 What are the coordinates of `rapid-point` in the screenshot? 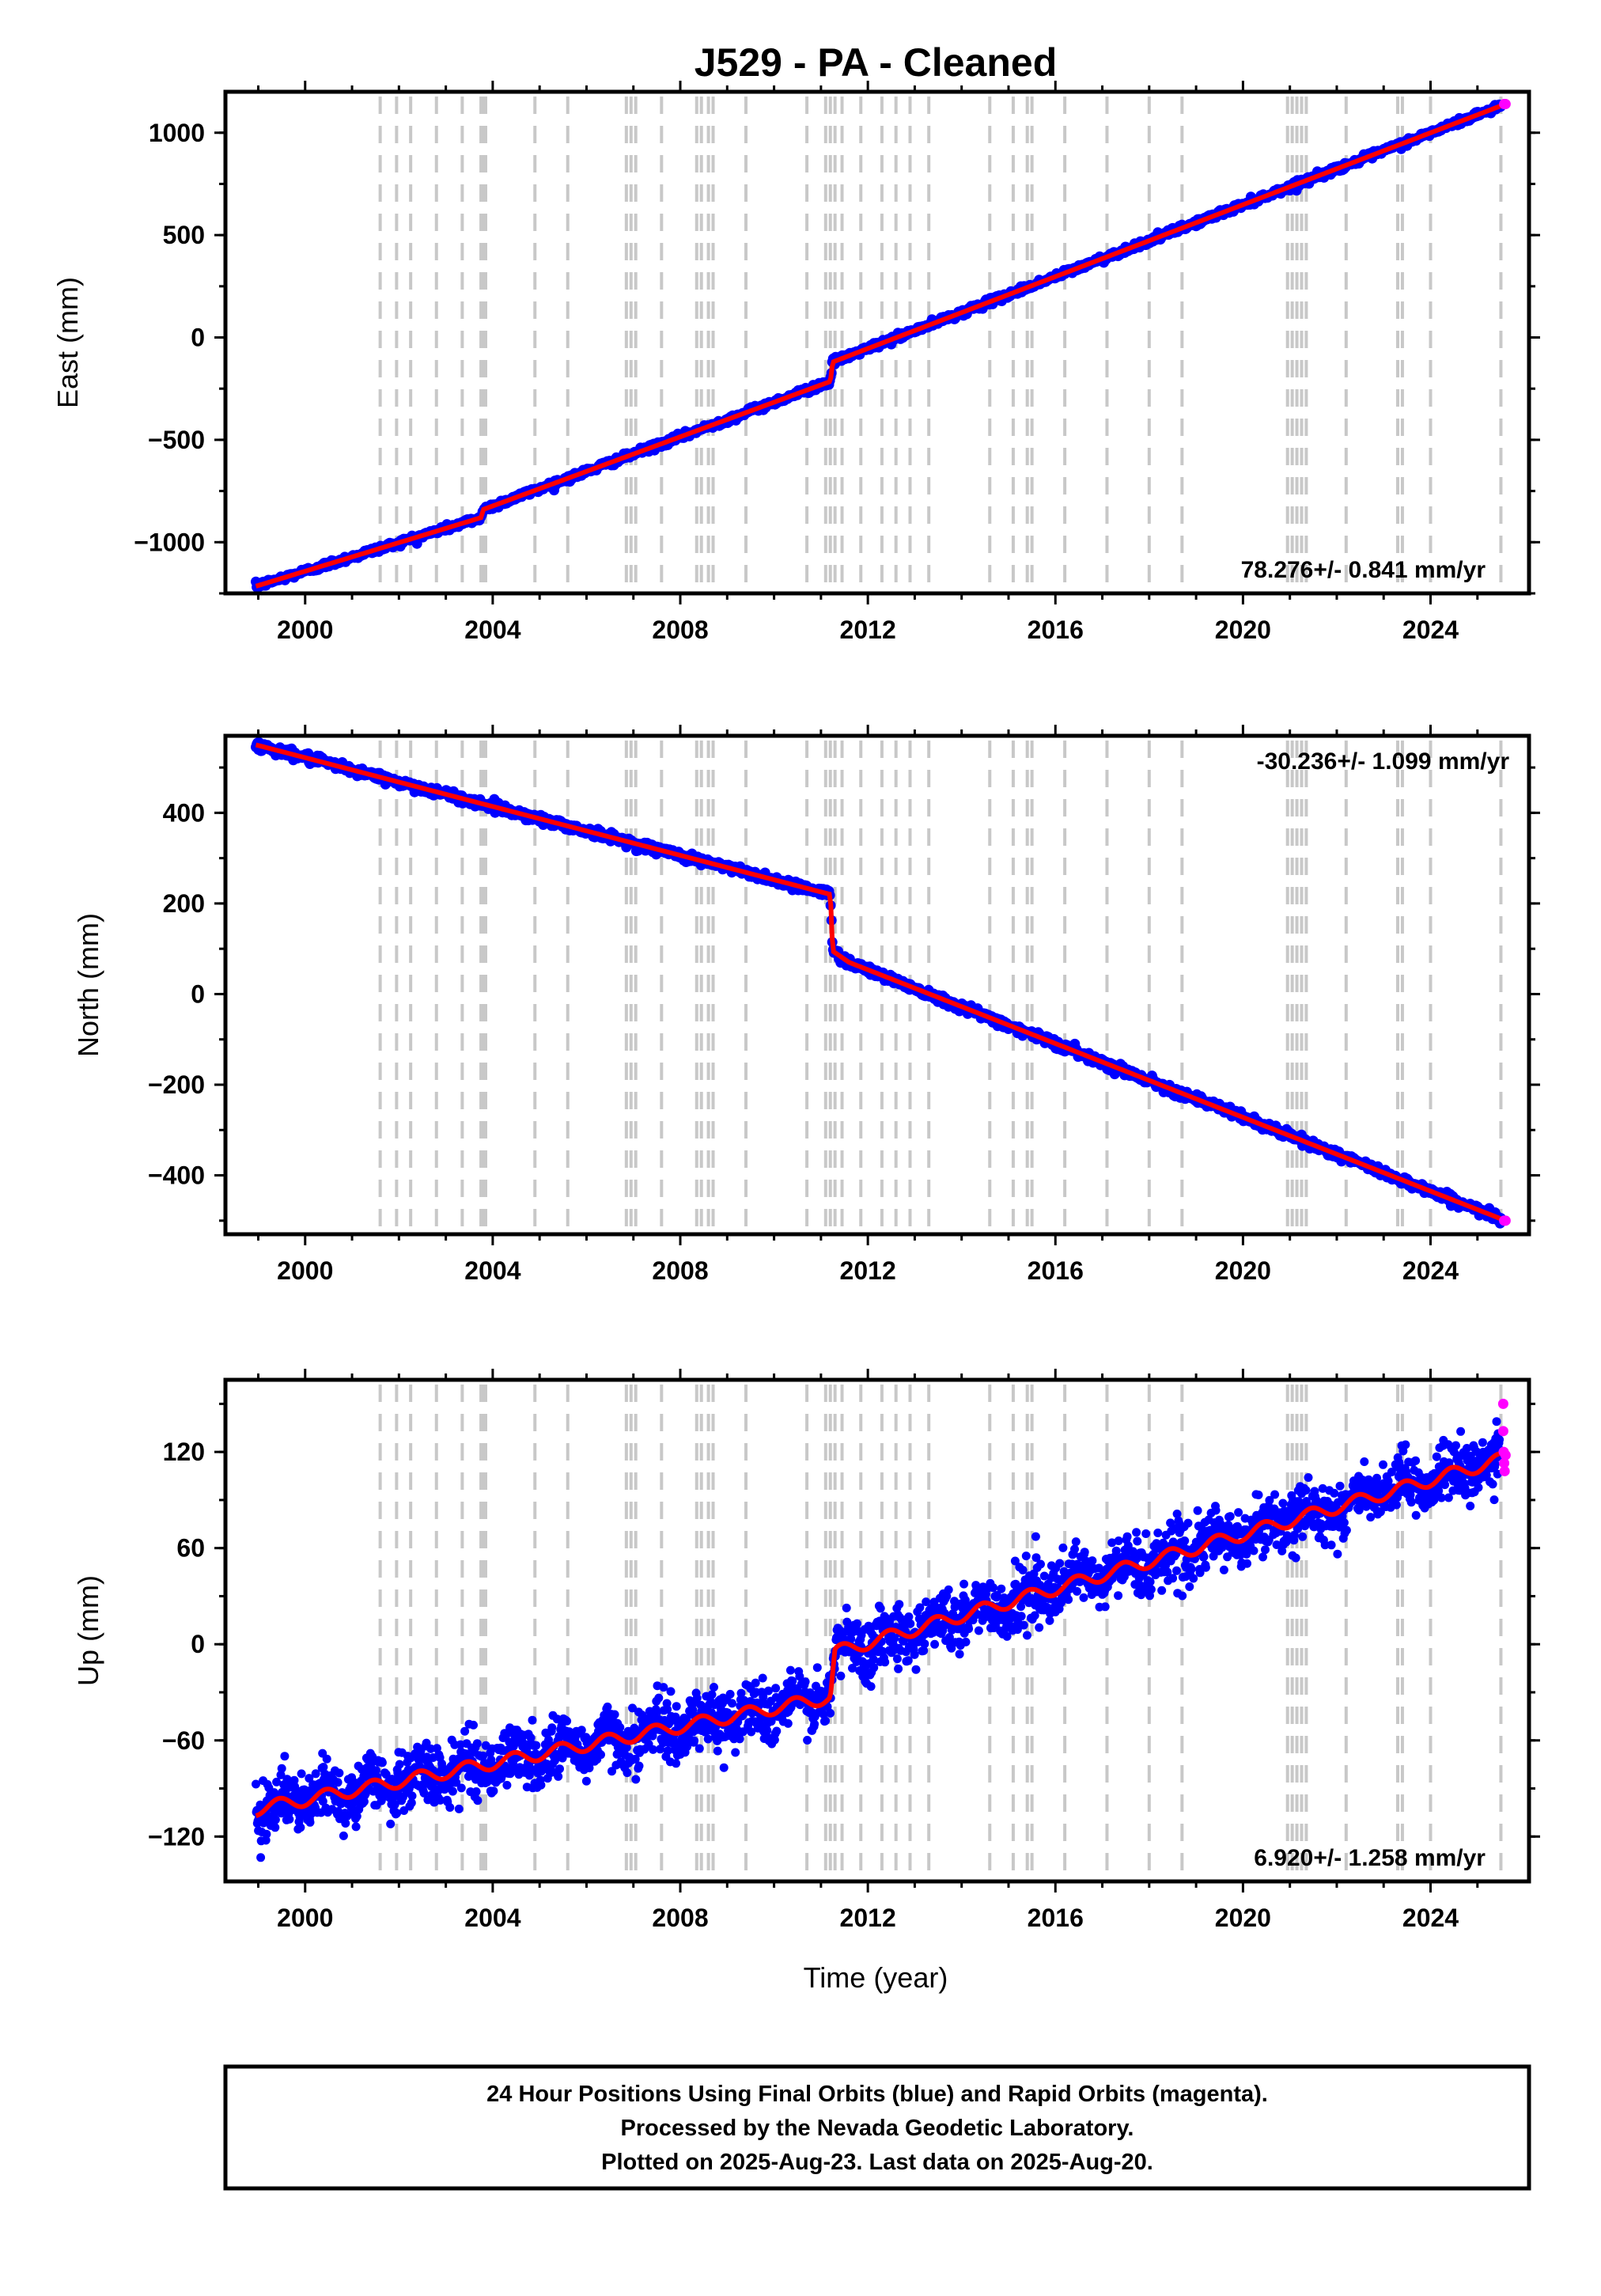 It's located at (1506, 1220).